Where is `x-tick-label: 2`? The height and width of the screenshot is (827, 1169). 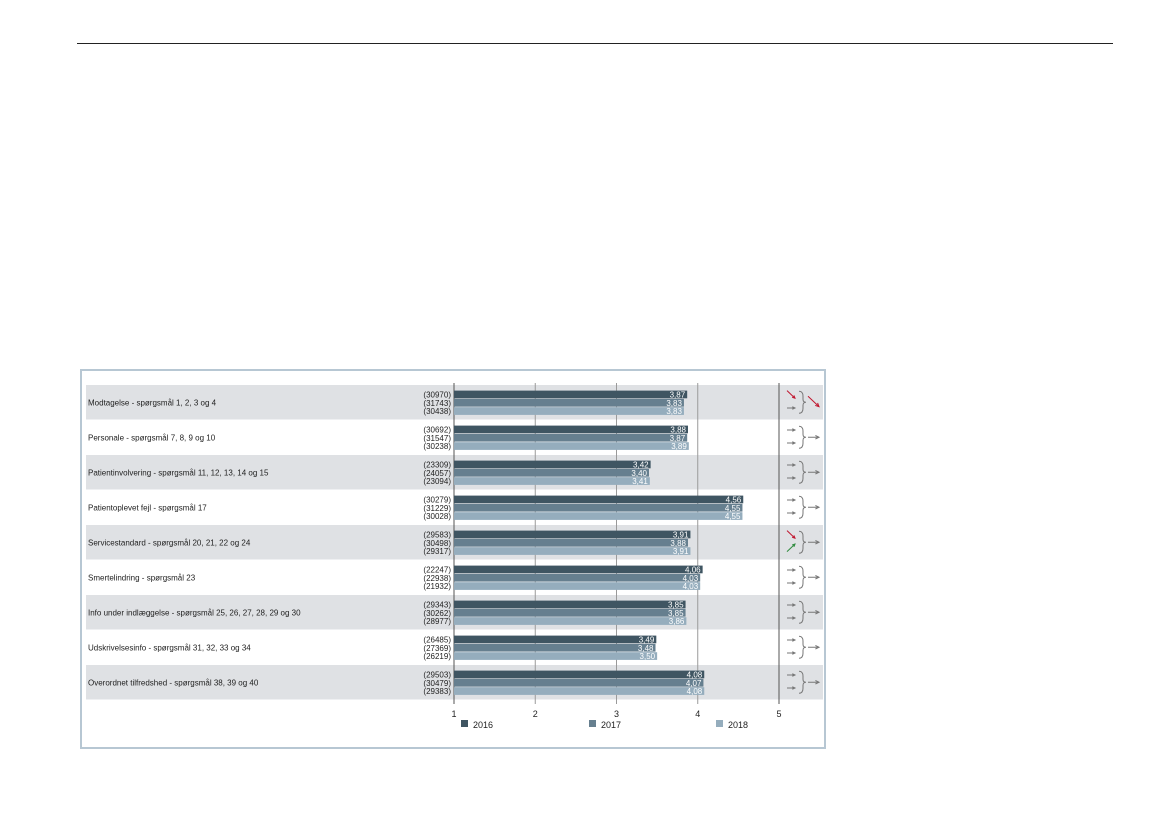
x-tick-label: 2 is located at coordinates (535, 714).